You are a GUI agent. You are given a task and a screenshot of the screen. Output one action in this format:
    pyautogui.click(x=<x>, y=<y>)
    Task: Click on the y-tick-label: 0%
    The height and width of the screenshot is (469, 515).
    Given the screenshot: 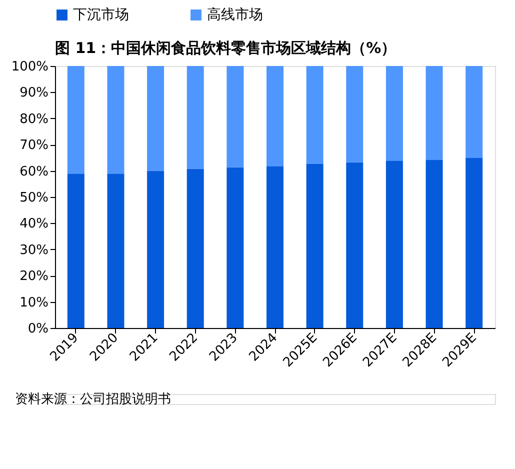 What is the action you would take?
    pyautogui.click(x=38, y=329)
    